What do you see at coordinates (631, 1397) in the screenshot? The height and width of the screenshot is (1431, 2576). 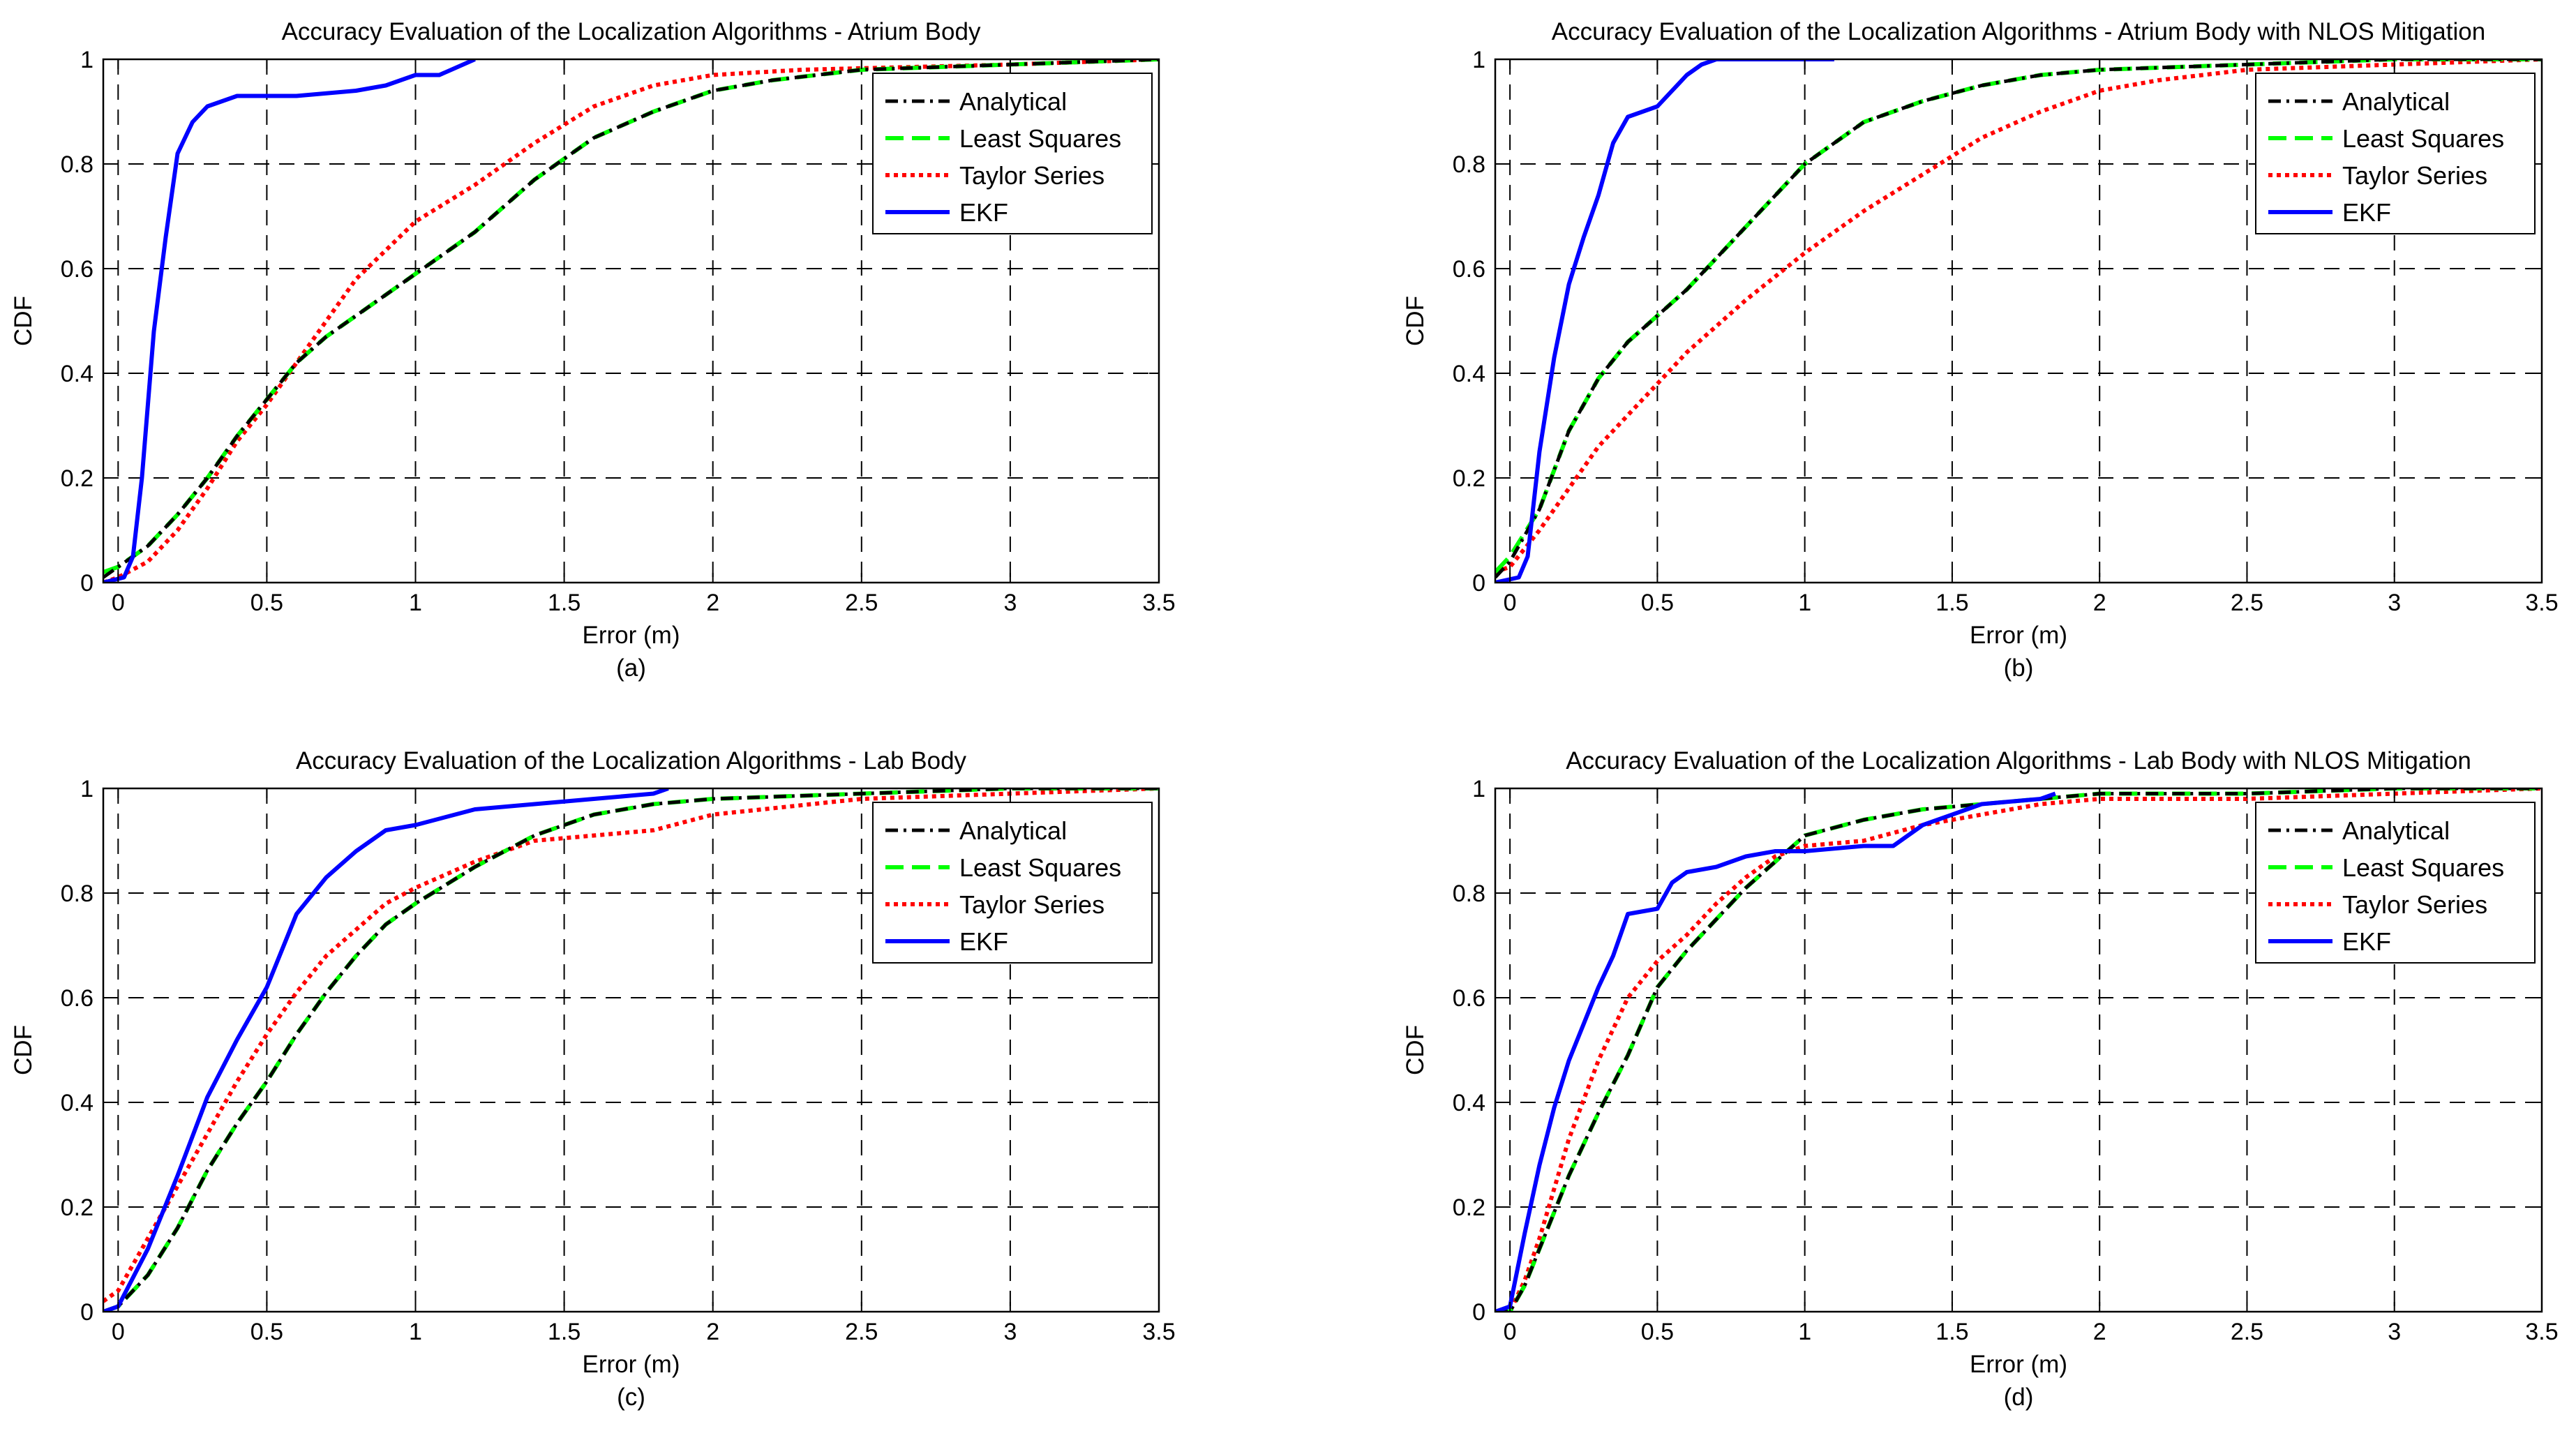 I see `panel-caption: (c)` at bounding box center [631, 1397].